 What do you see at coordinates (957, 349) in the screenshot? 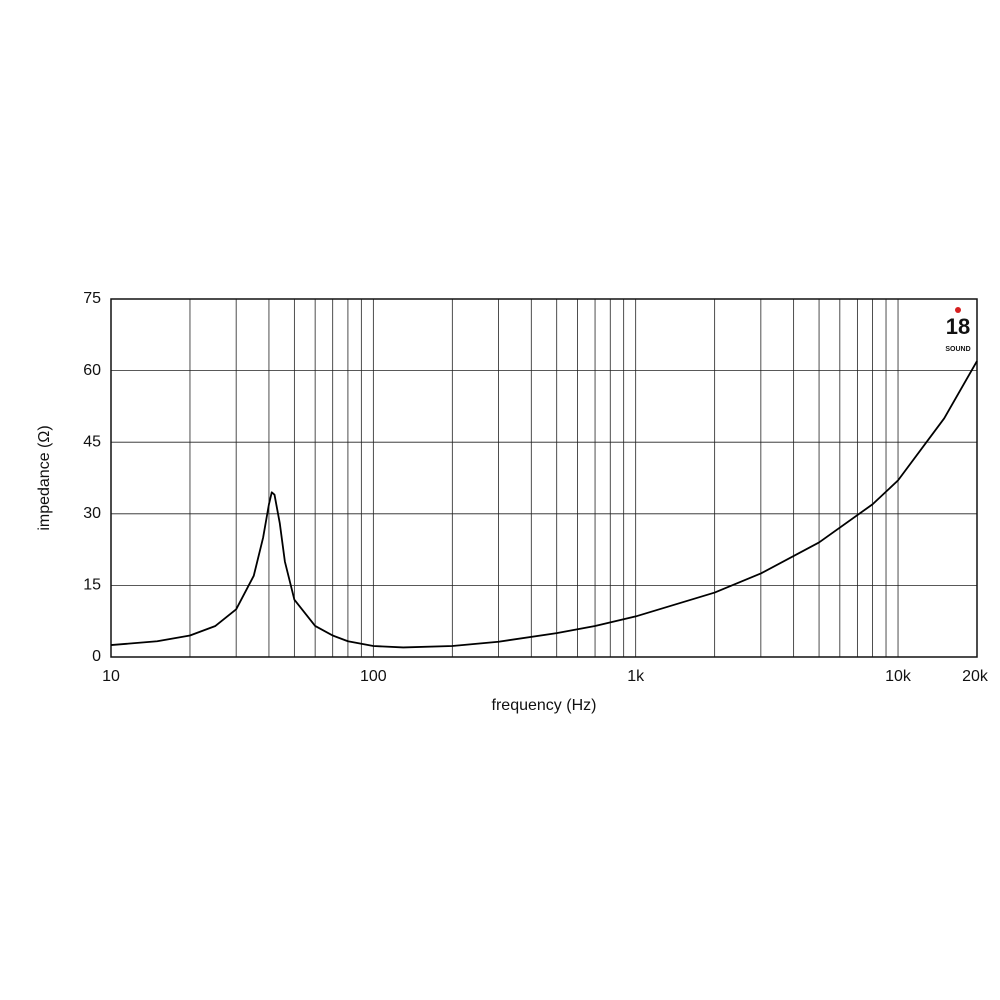
I see `logo-name: SOUND` at bounding box center [957, 349].